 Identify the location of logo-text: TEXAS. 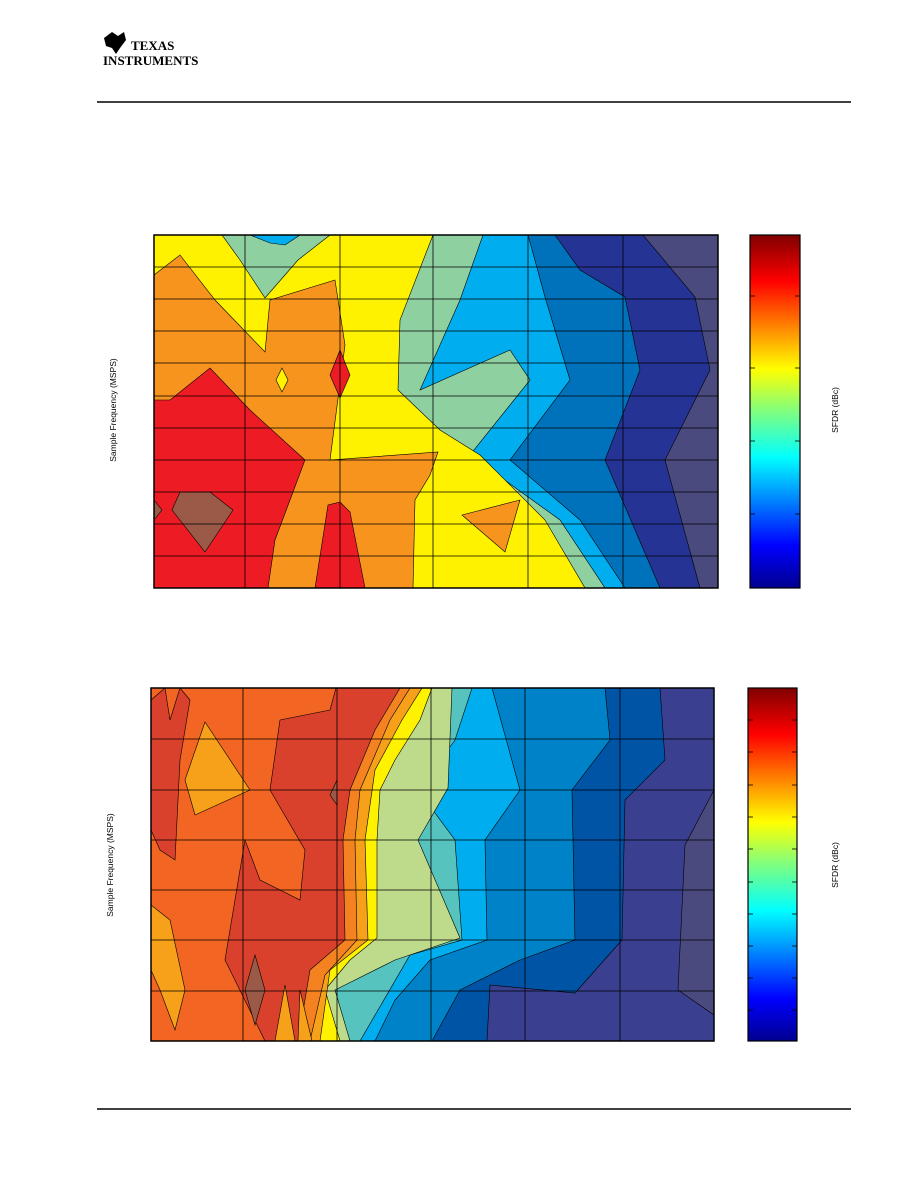
(152, 45).